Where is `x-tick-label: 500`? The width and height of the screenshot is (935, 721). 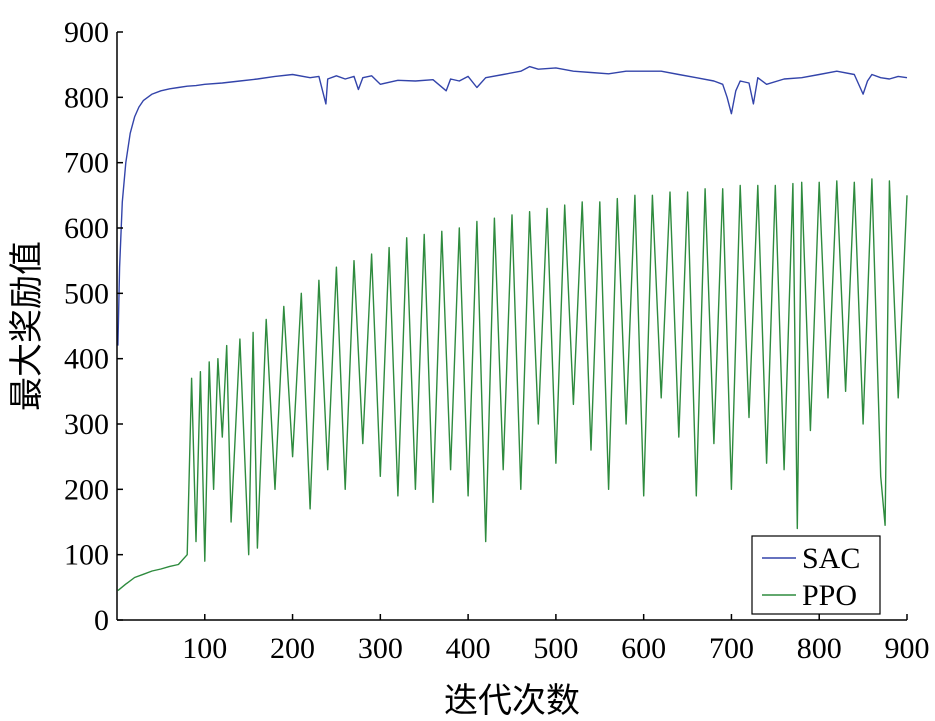 x-tick-label: 500 is located at coordinates (555, 648).